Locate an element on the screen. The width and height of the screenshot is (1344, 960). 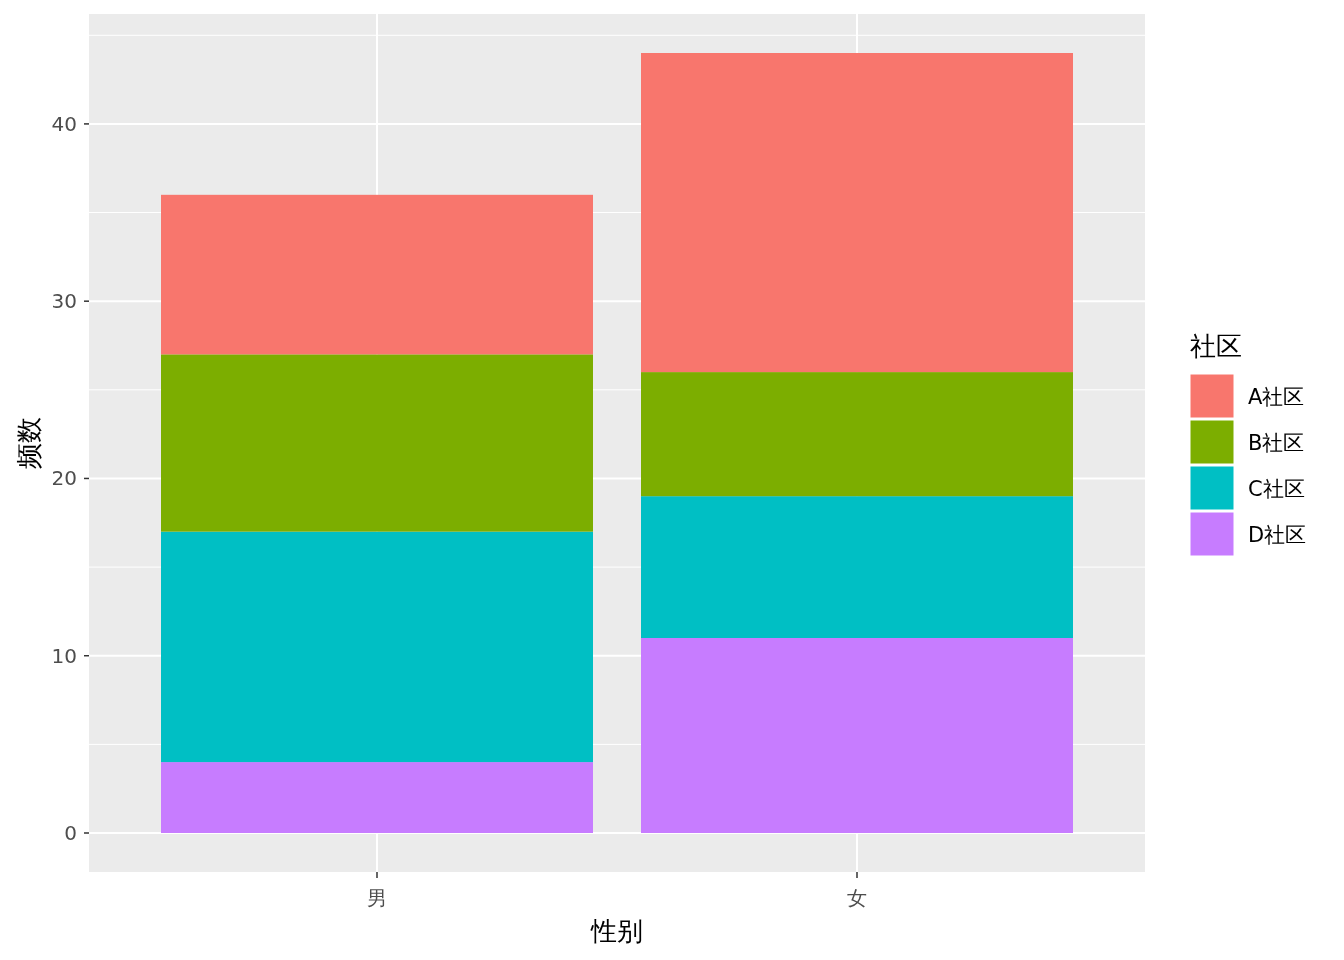
legend-label: A社区 is located at coordinates (1276, 397).